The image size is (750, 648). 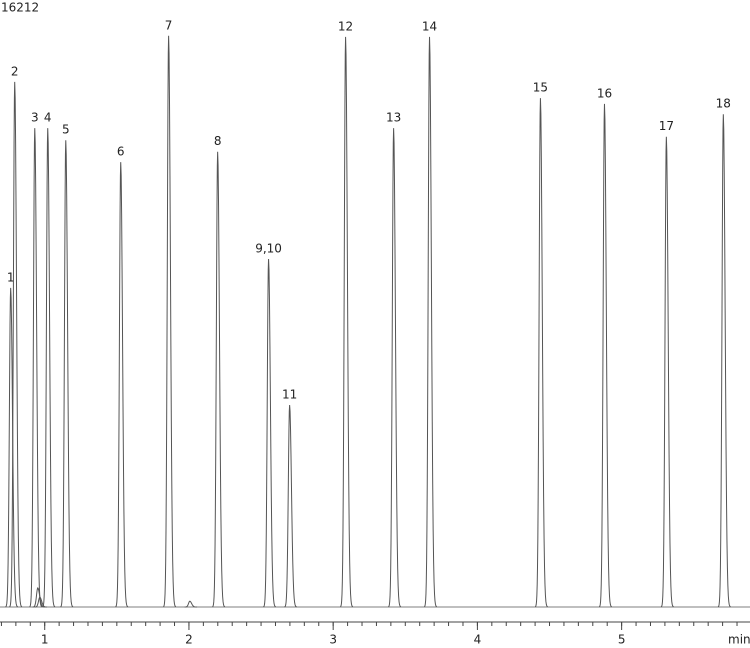 I want to click on peak-label: 6, so click(x=121, y=152).